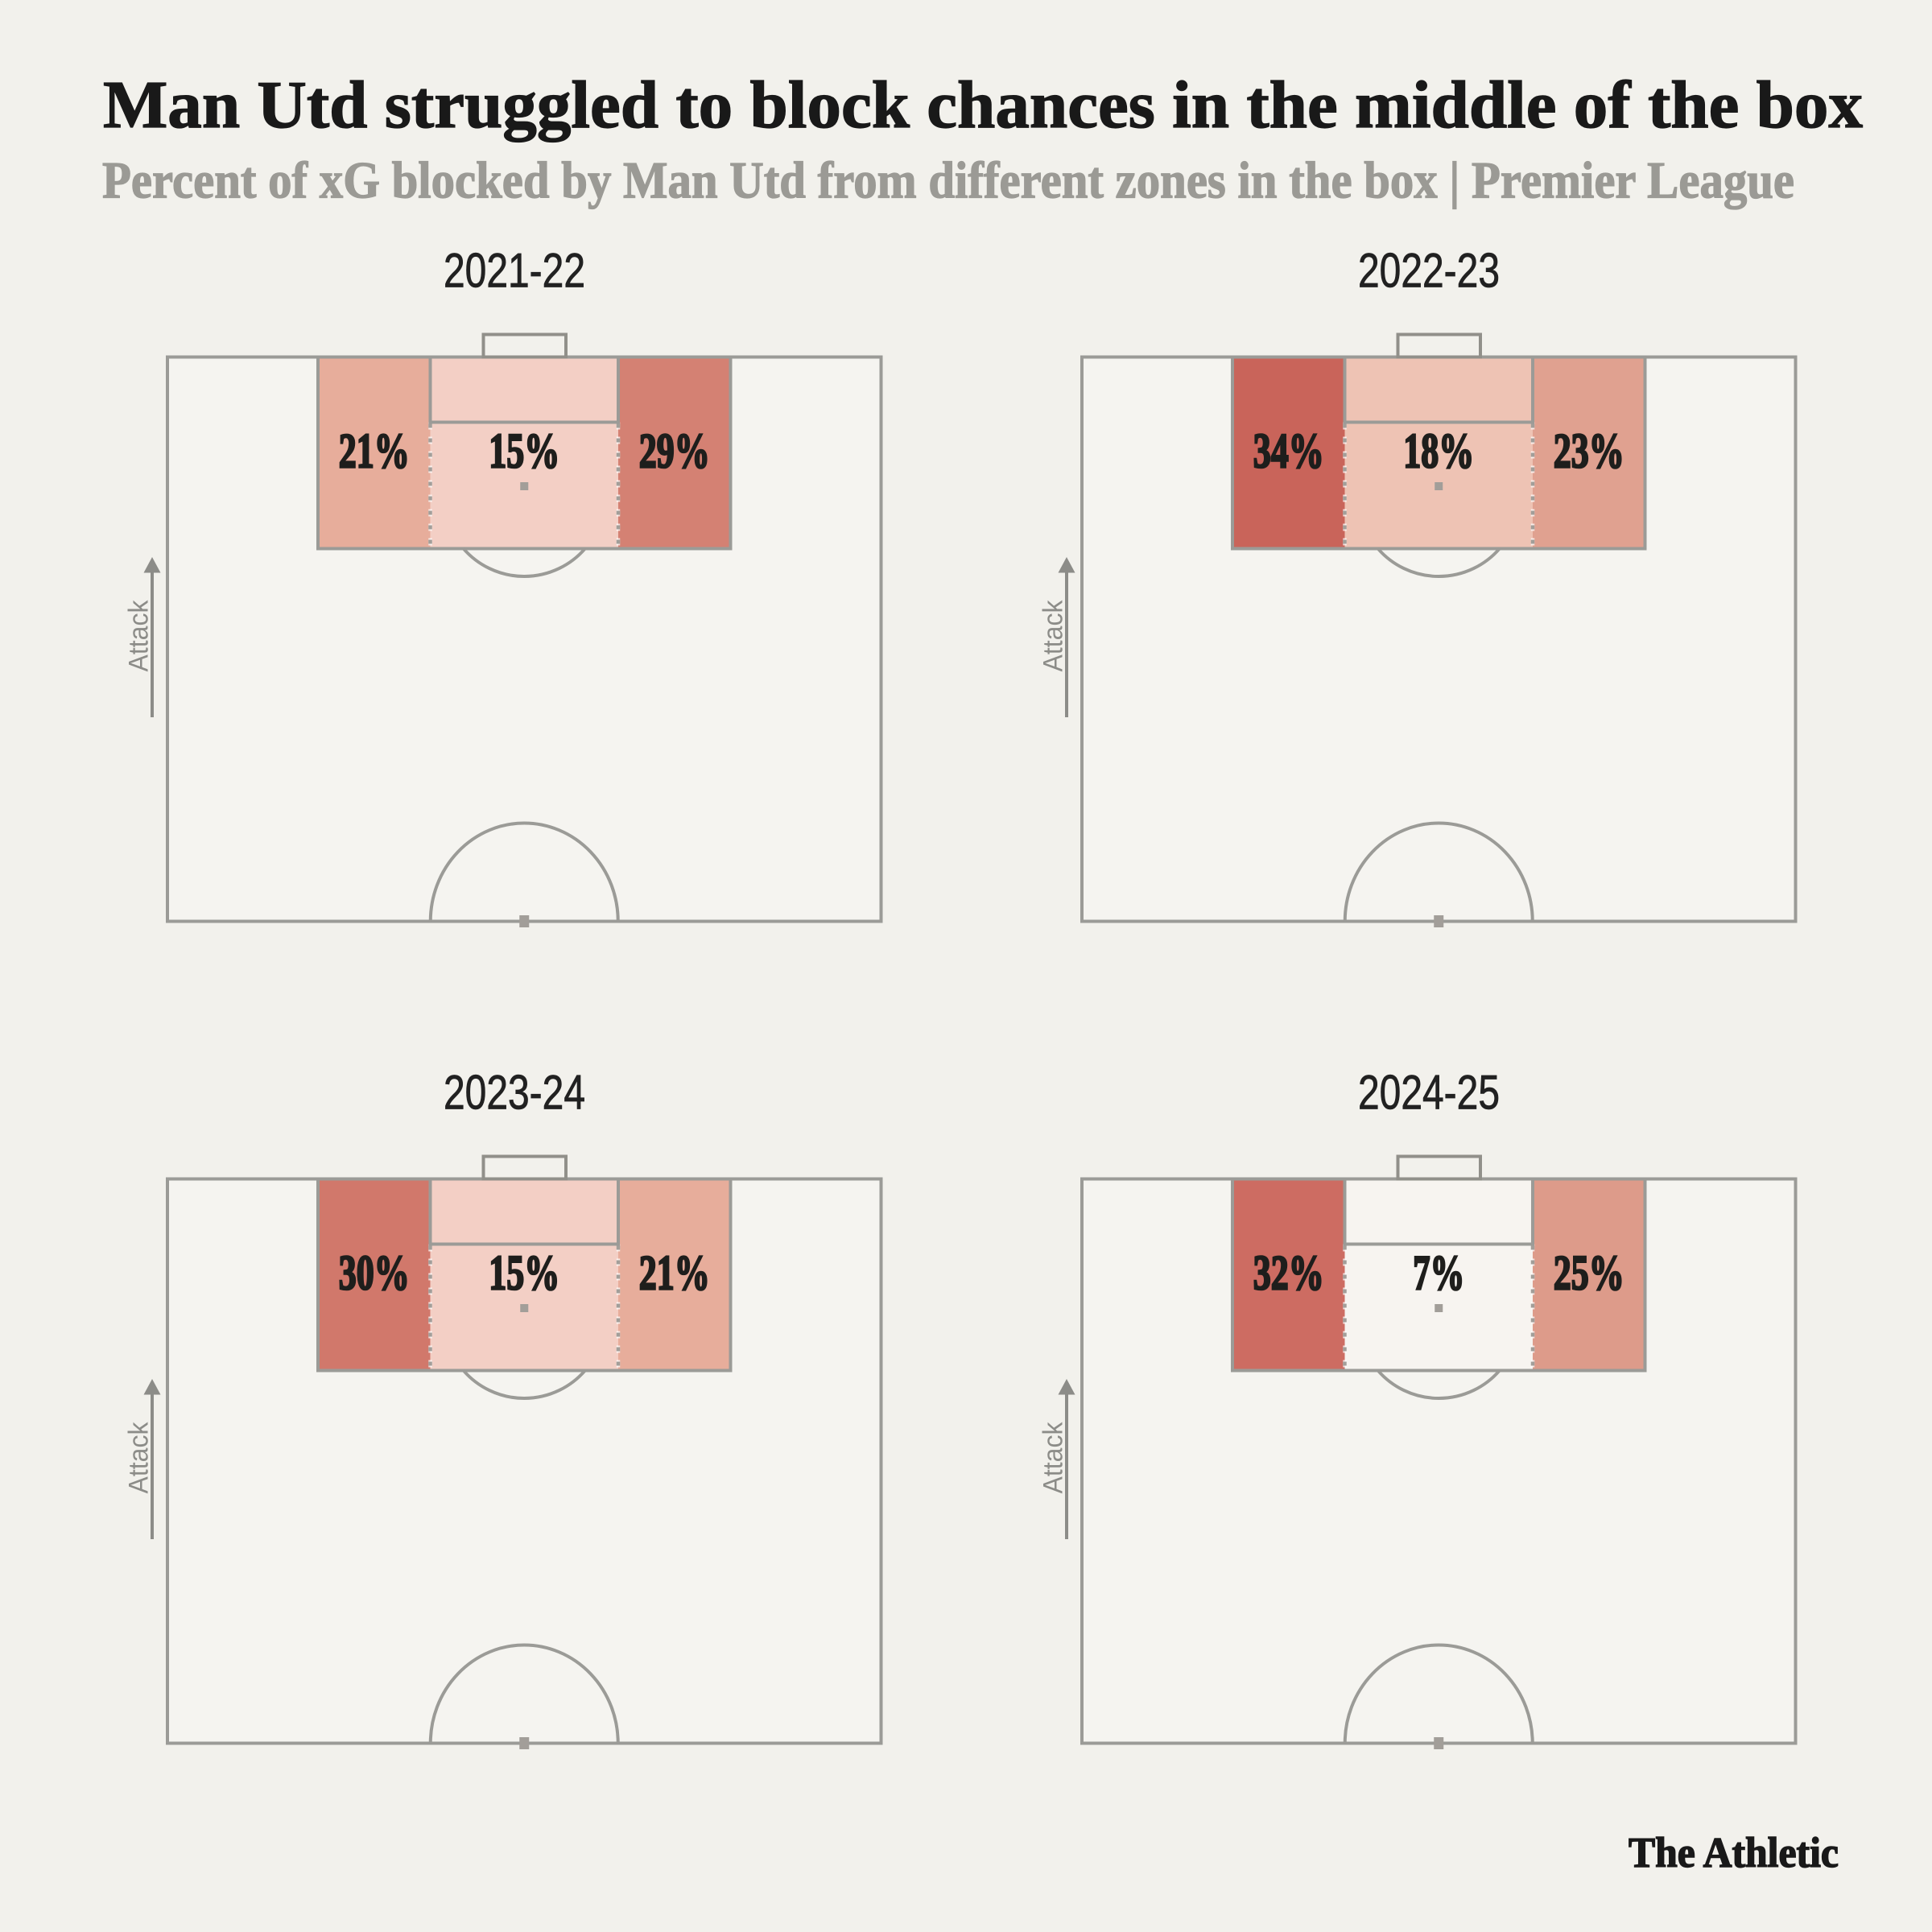  I want to click on svg-text: 7%, so click(1438, 1274).